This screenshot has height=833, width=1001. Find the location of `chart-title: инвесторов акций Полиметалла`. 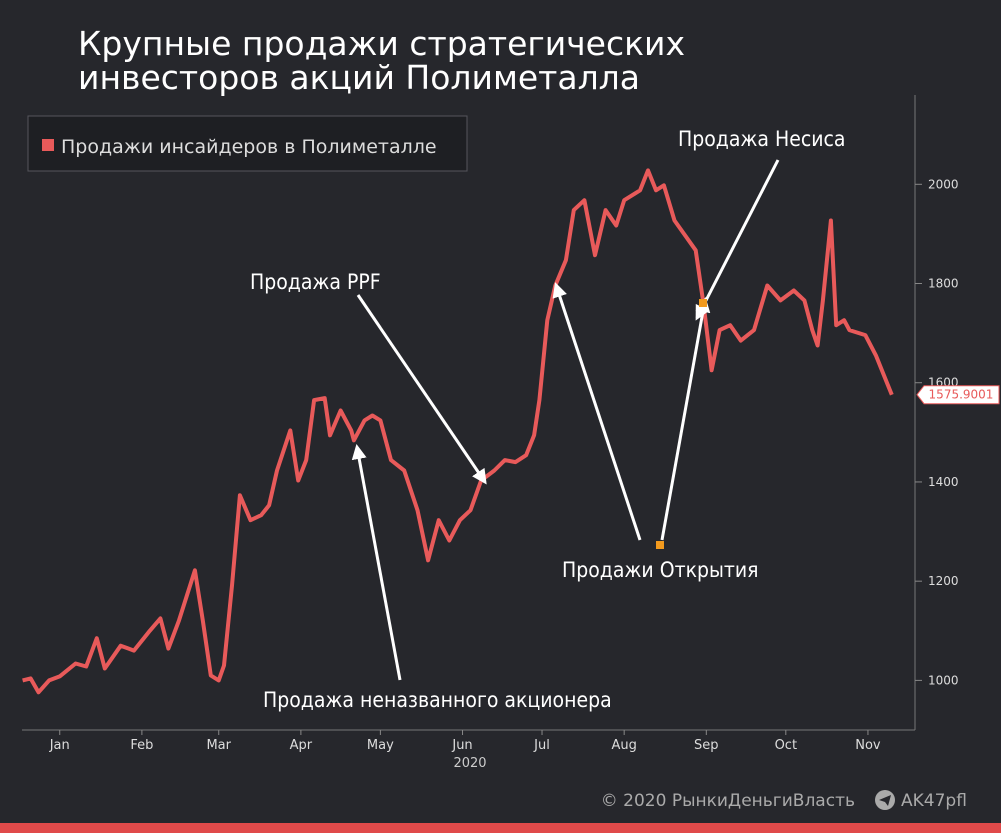

chart-title: инвесторов акций Полиметалла is located at coordinates (359, 77).